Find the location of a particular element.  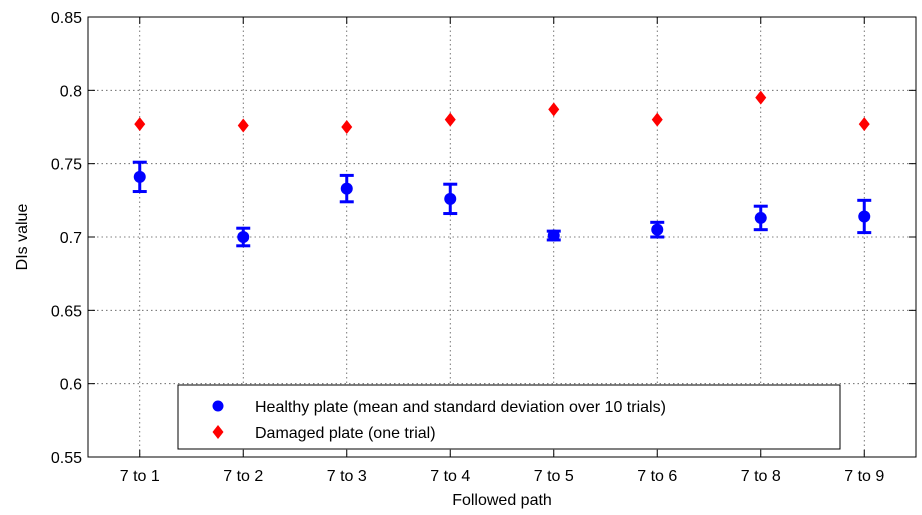

y-tick-label: 0.6 is located at coordinates (71, 385).